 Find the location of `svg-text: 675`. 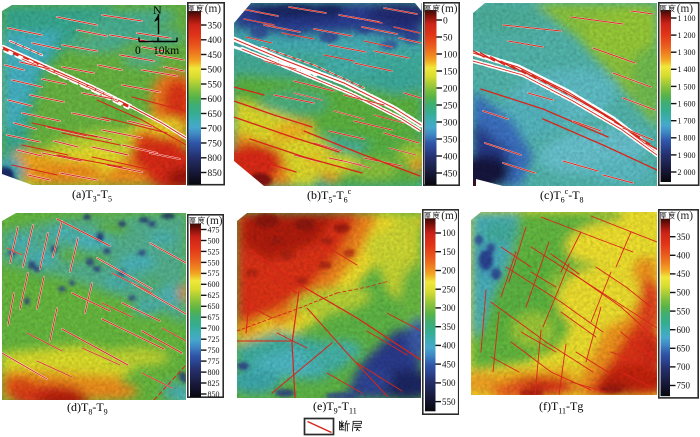

svg-text: 675 is located at coordinates (214, 317).